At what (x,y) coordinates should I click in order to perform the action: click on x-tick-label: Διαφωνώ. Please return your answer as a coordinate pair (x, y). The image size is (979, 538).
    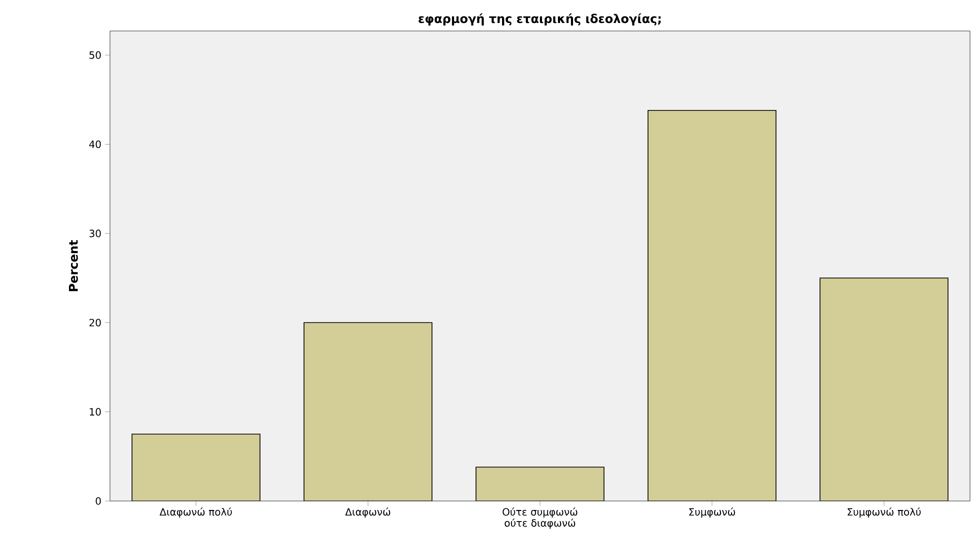
    Looking at the image, I should click on (367, 513).